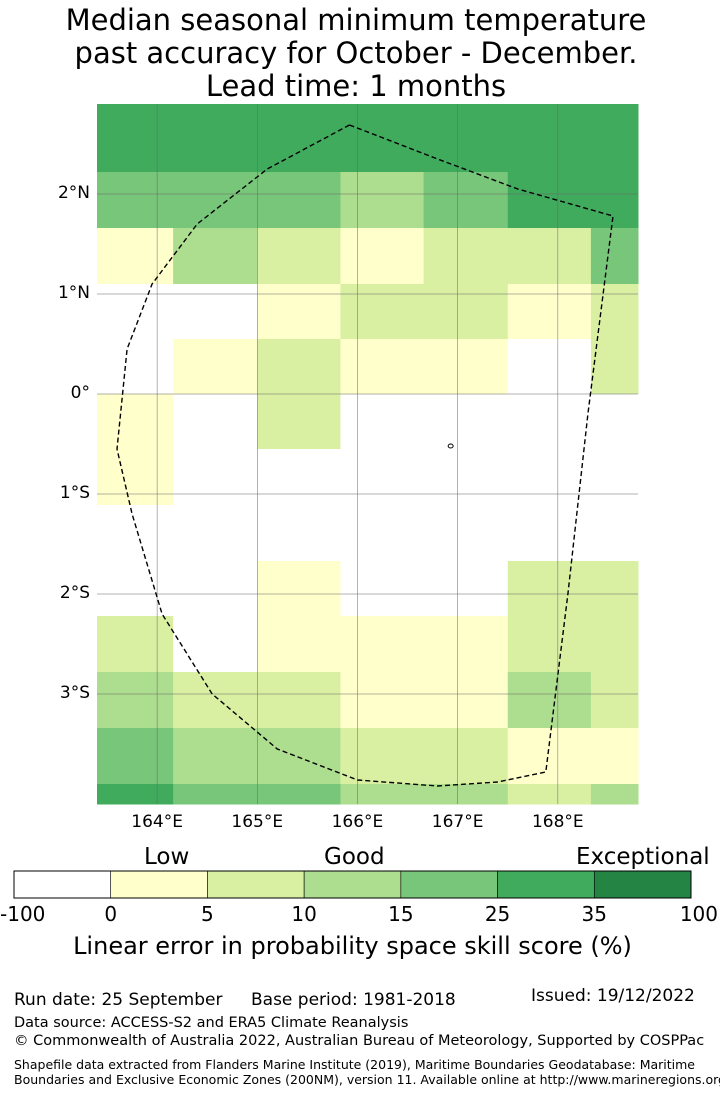 The image size is (720, 1095). I want to click on title-line-1: Median seasonal minimum temperature, so click(356, 20).